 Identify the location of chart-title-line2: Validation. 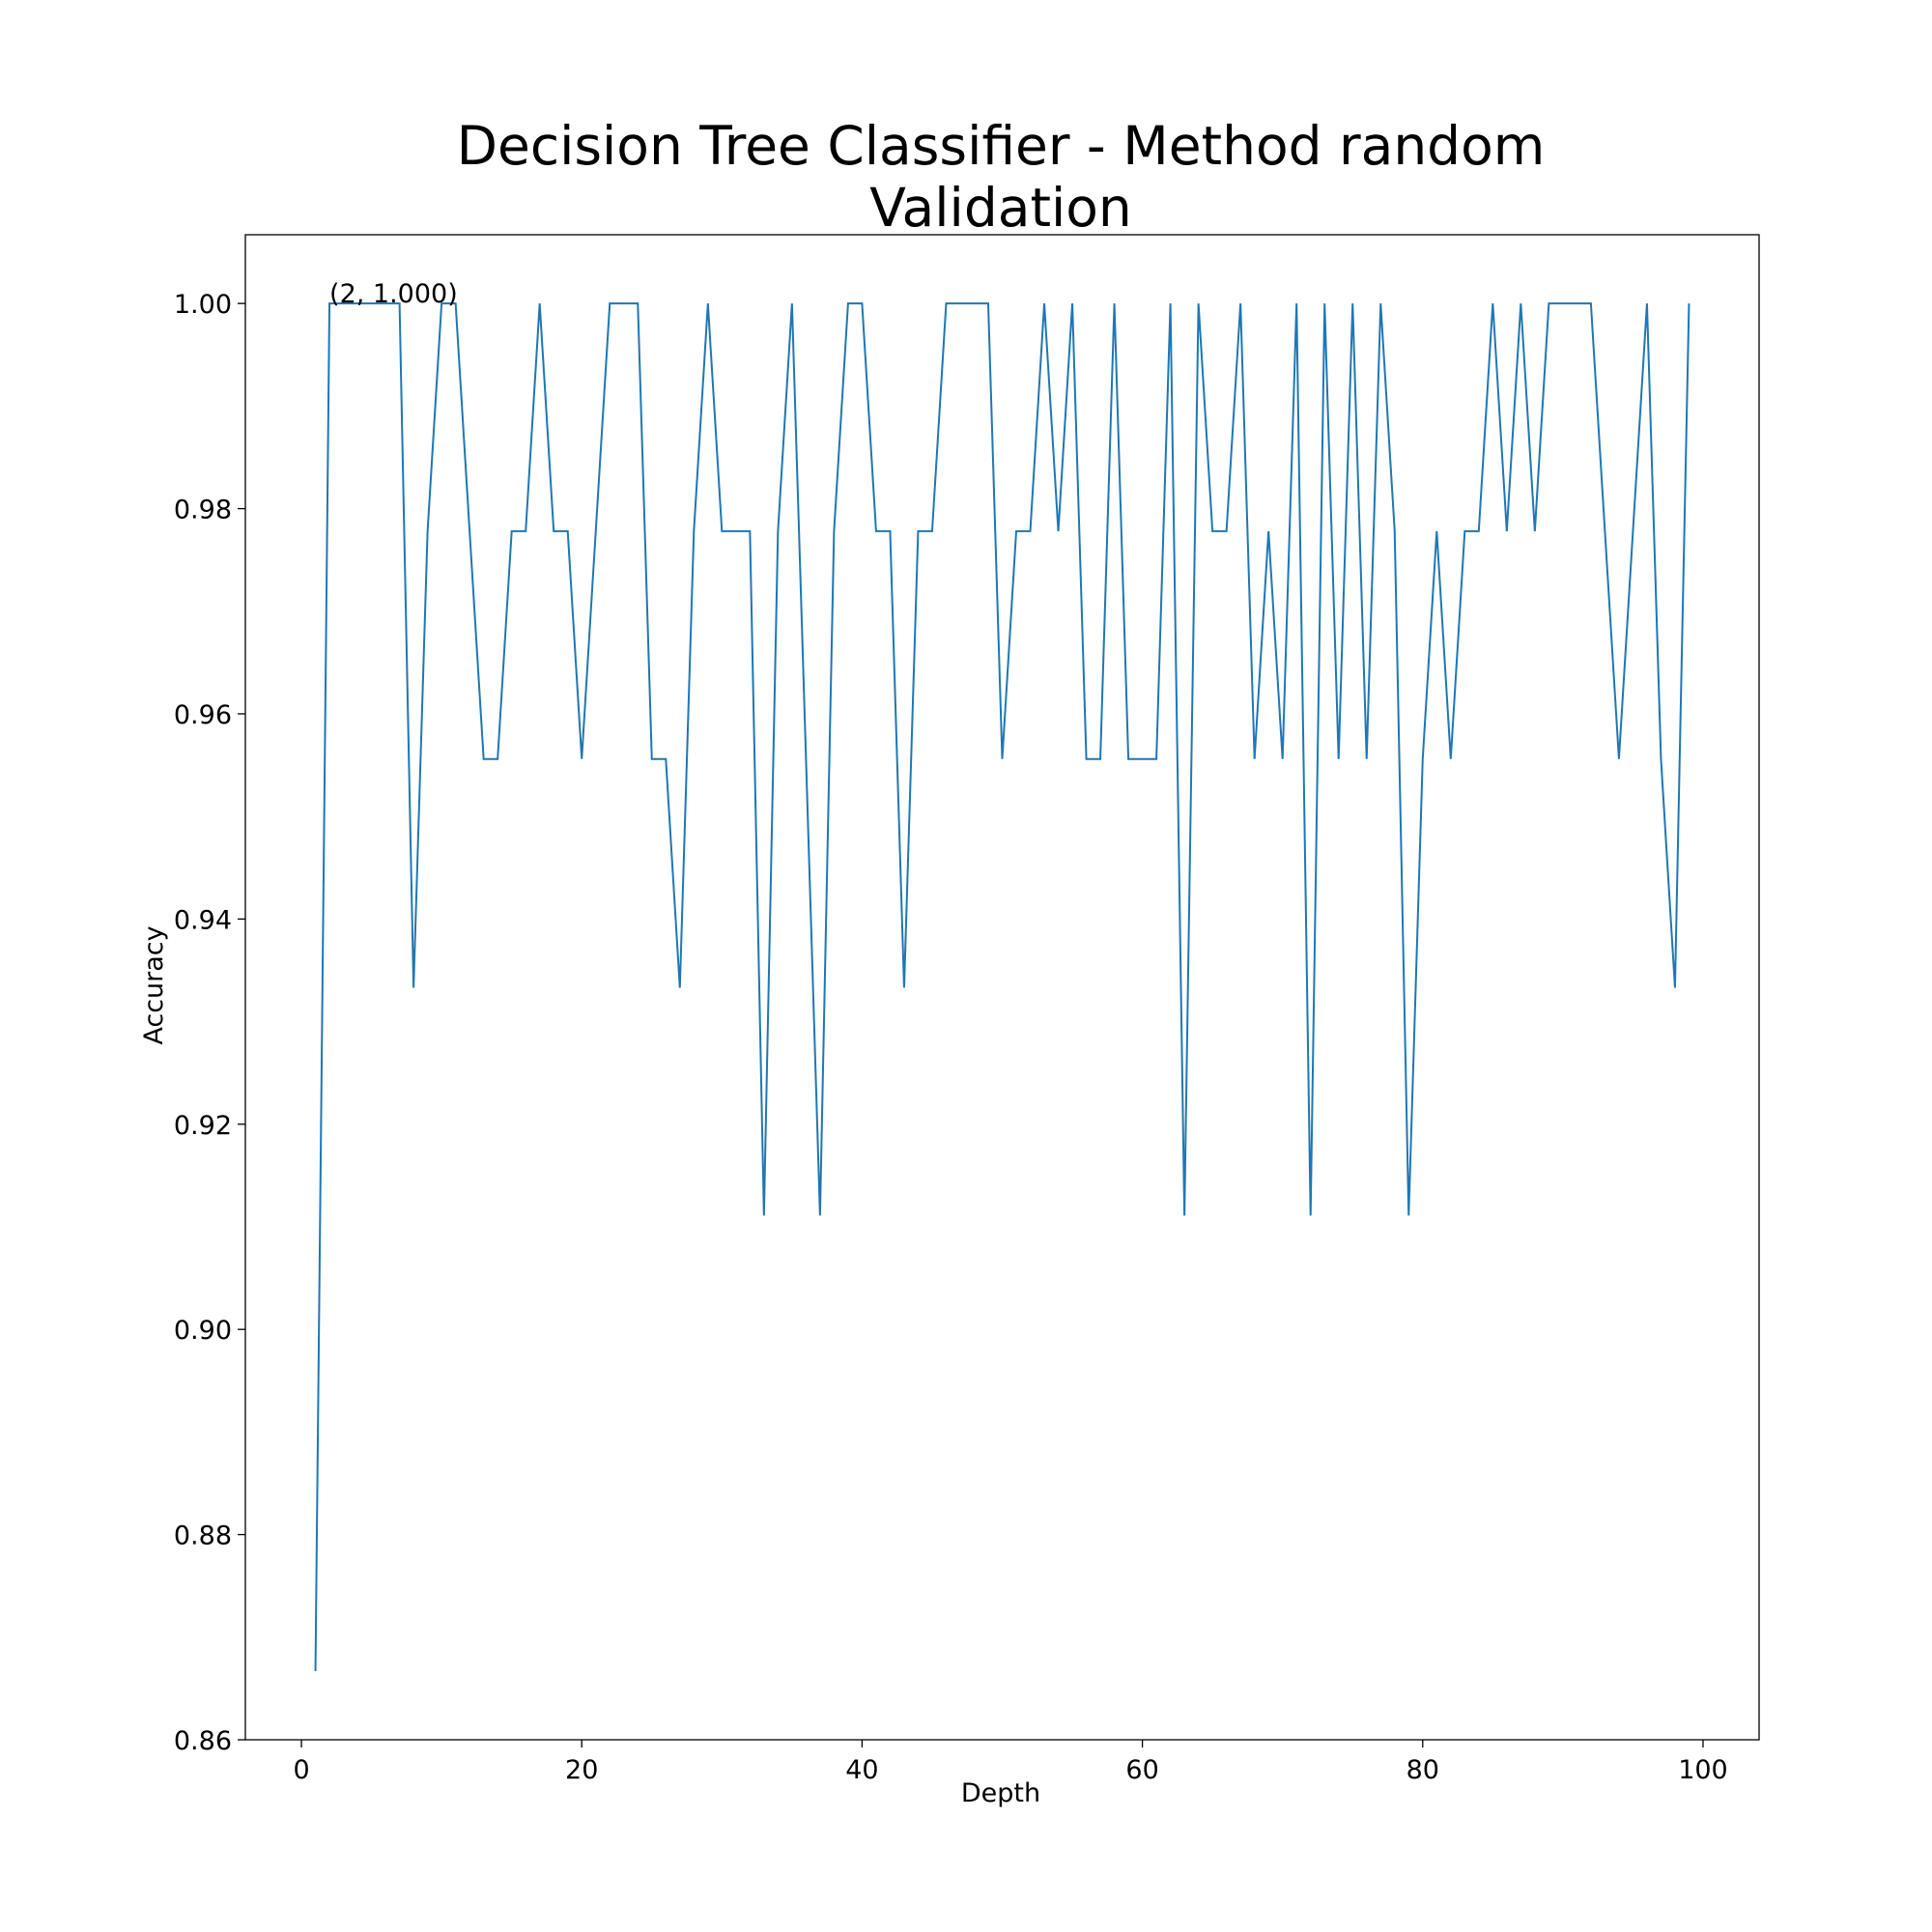
(1000, 208).